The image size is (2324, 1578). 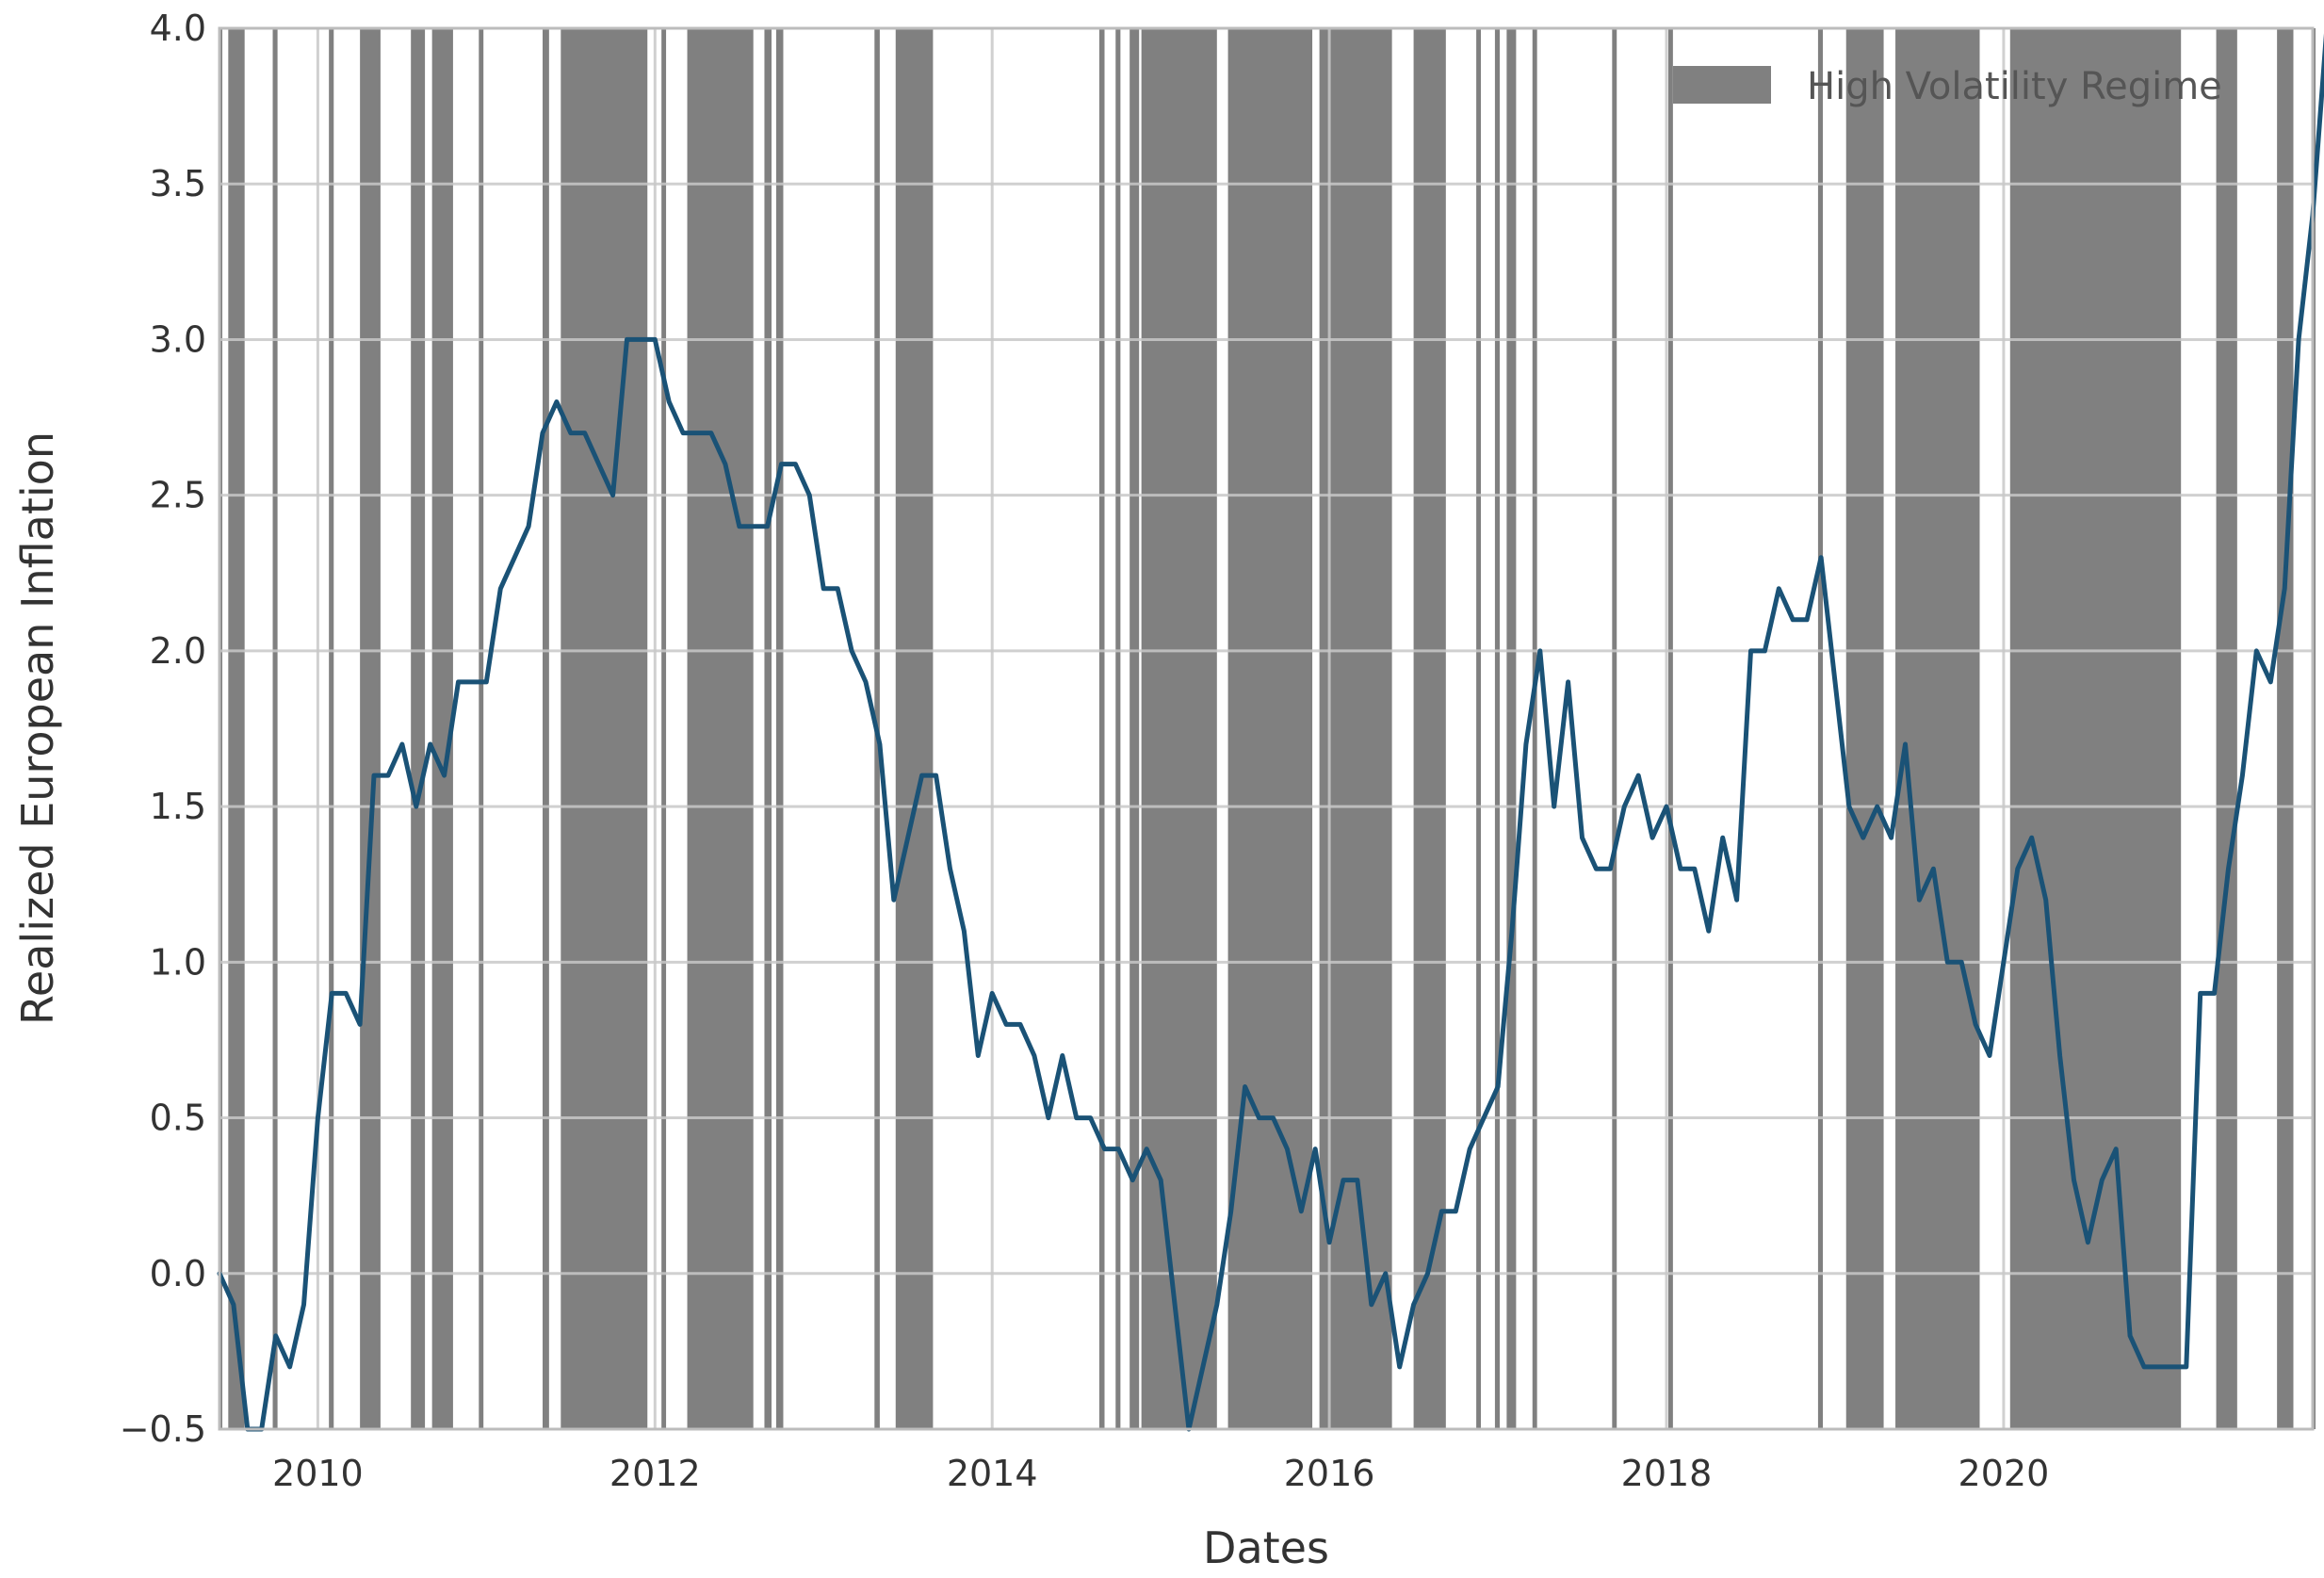 I want to click on y-tick-label: 2.0, so click(x=178, y=651).